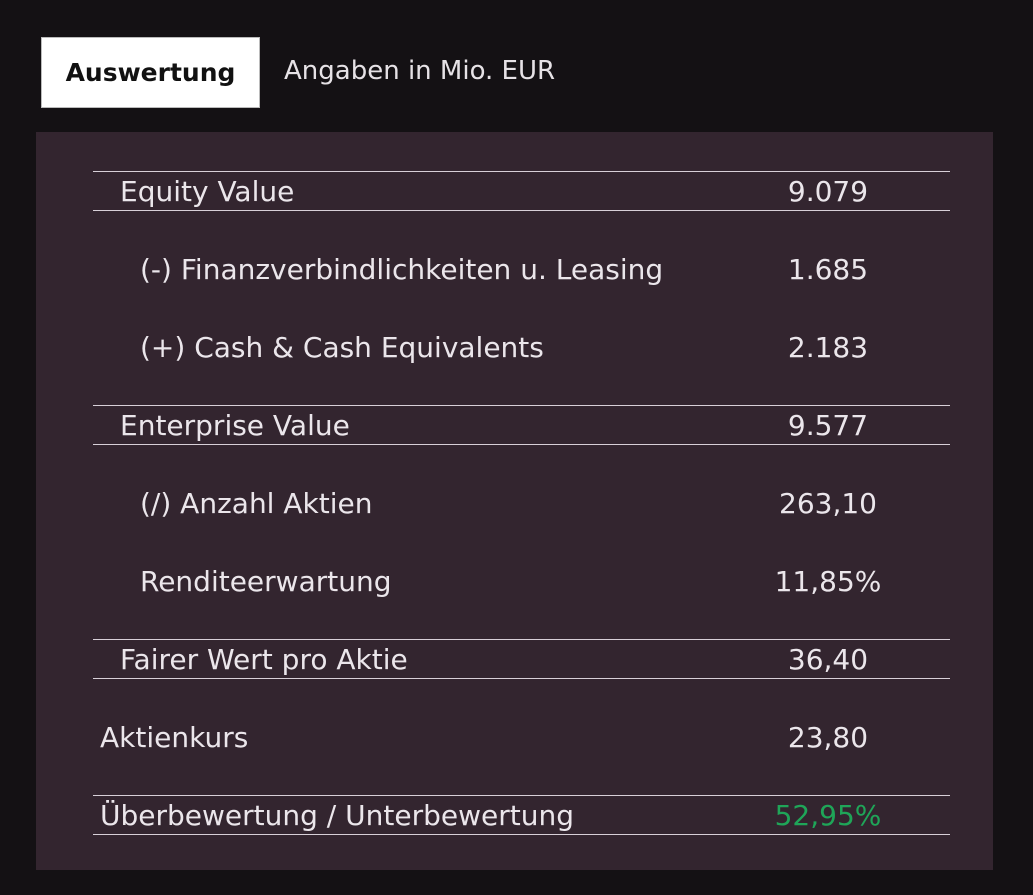 The image size is (1033, 895). What do you see at coordinates (828, 581) in the screenshot?
I see `row-value: 11,85%` at bounding box center [828, 581].